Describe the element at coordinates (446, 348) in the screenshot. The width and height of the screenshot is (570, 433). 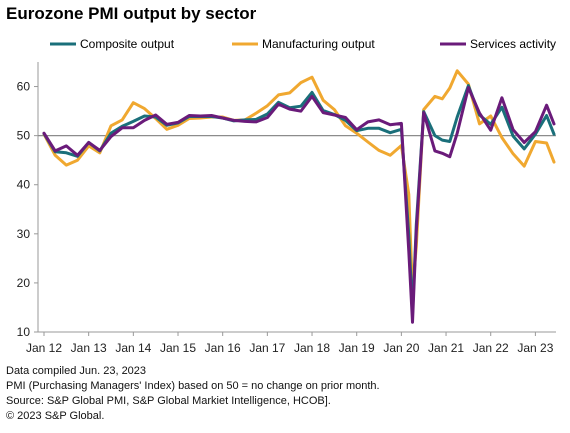
I see `x-tick-label: Jan 21` at that location.